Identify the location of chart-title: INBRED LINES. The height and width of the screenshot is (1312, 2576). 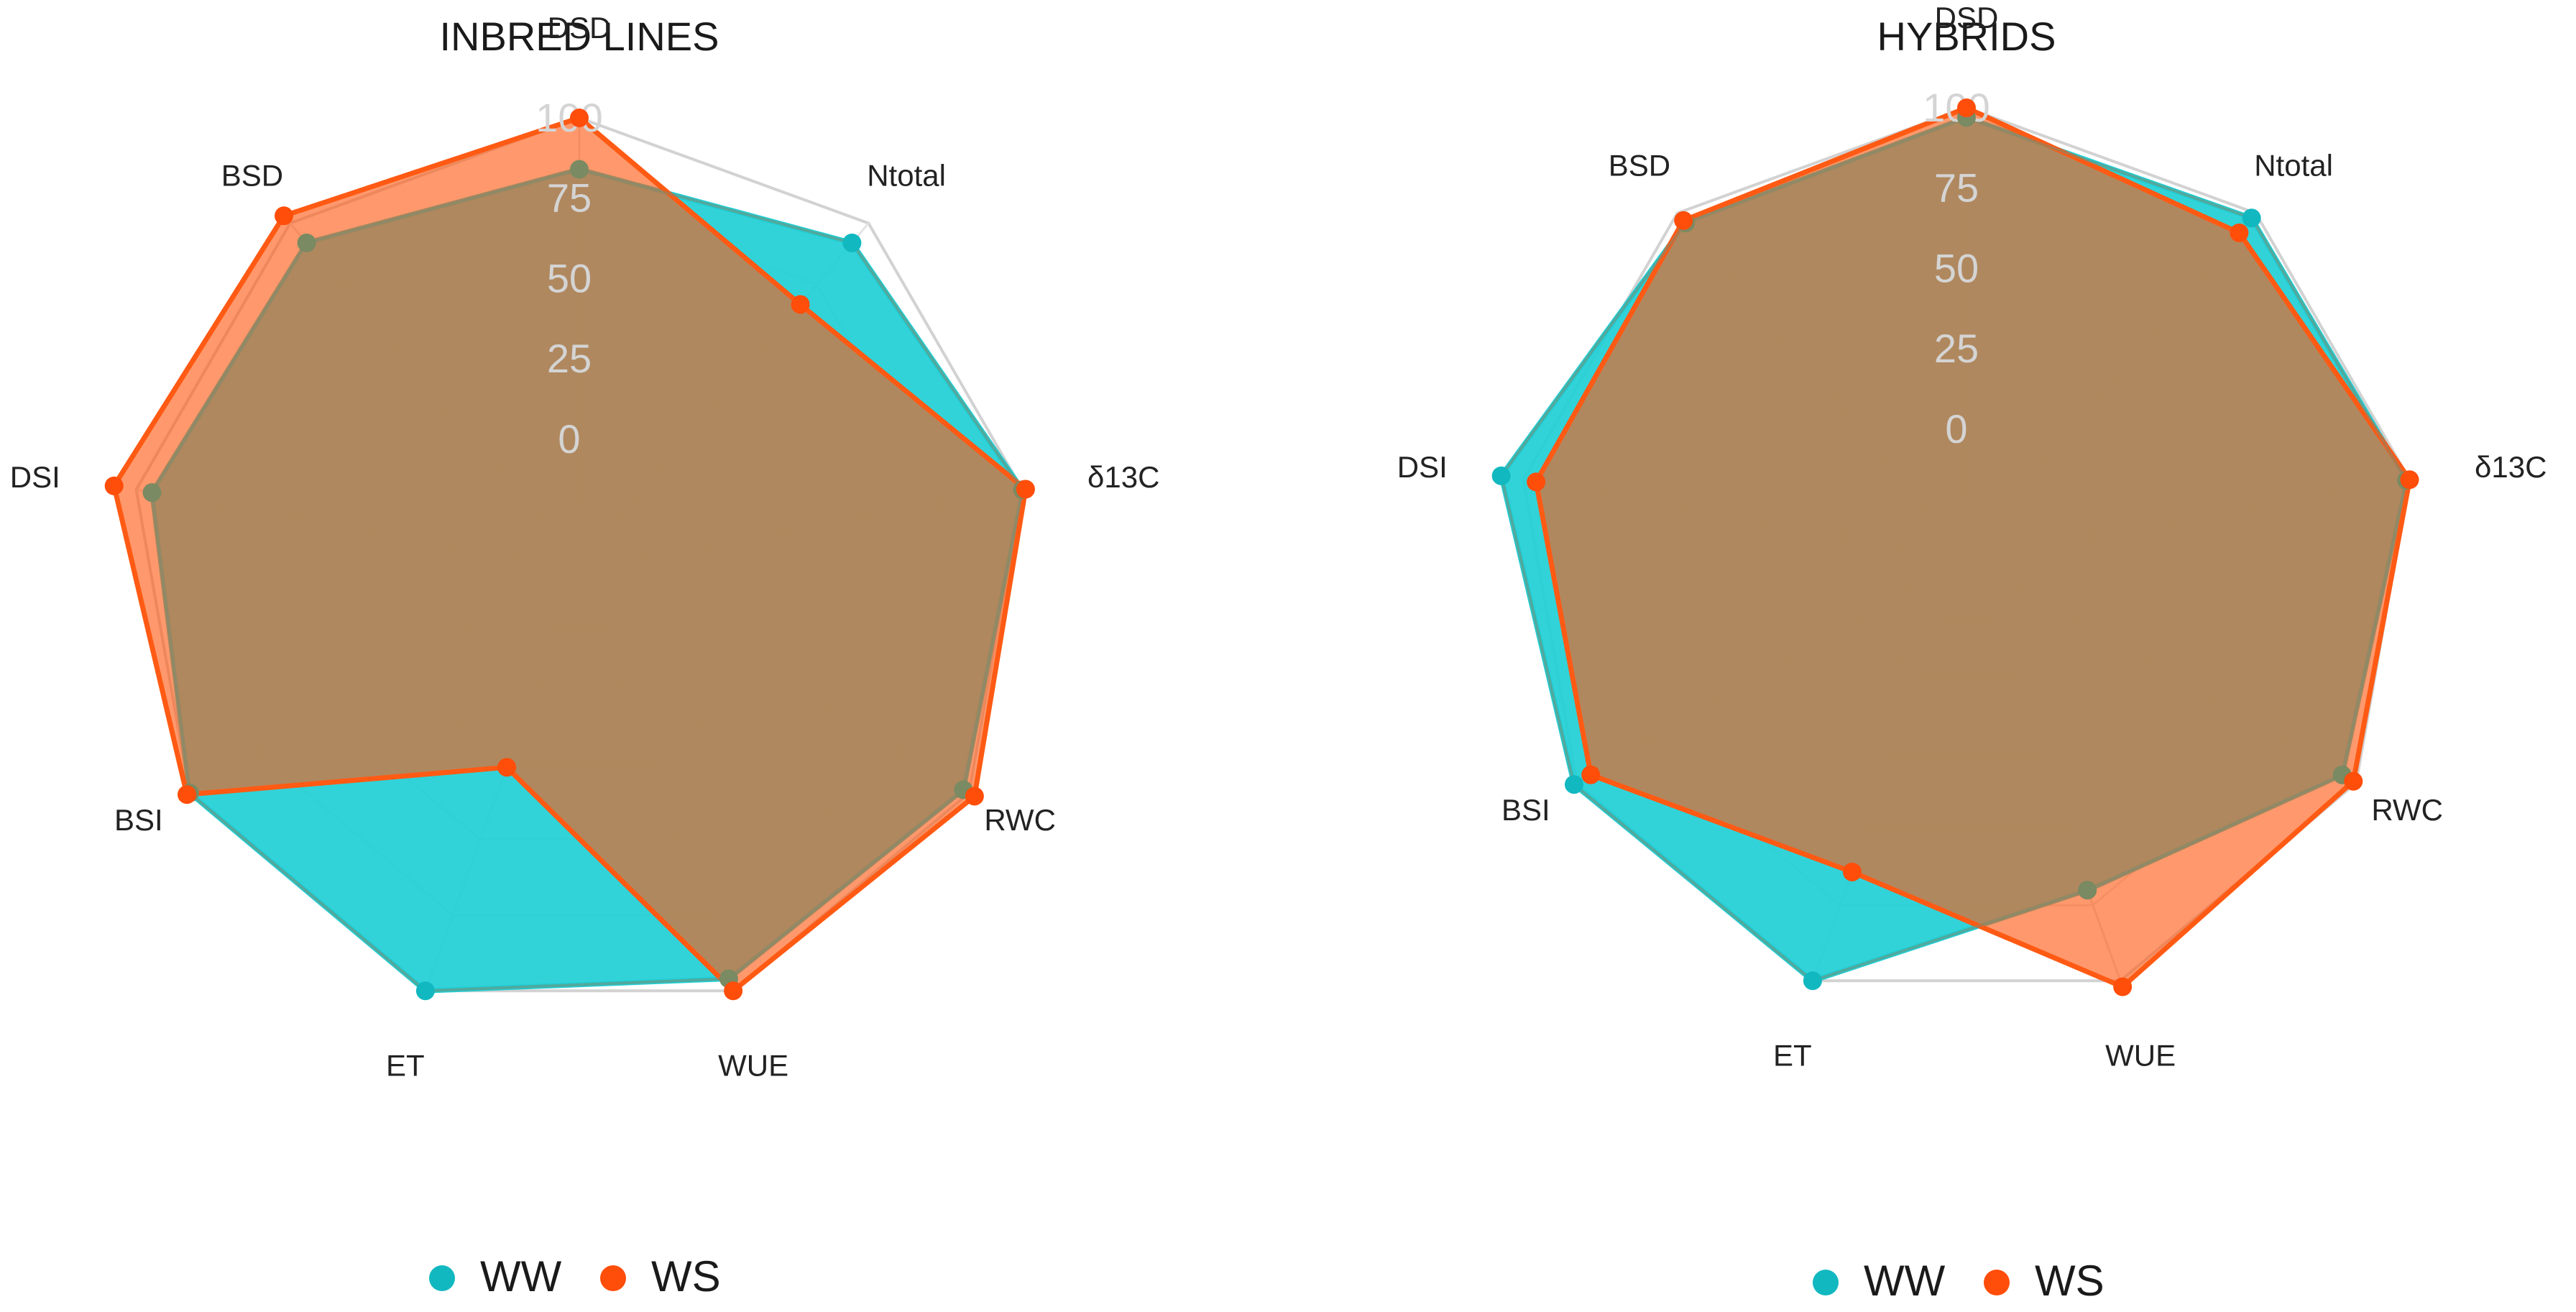
(579, 36).